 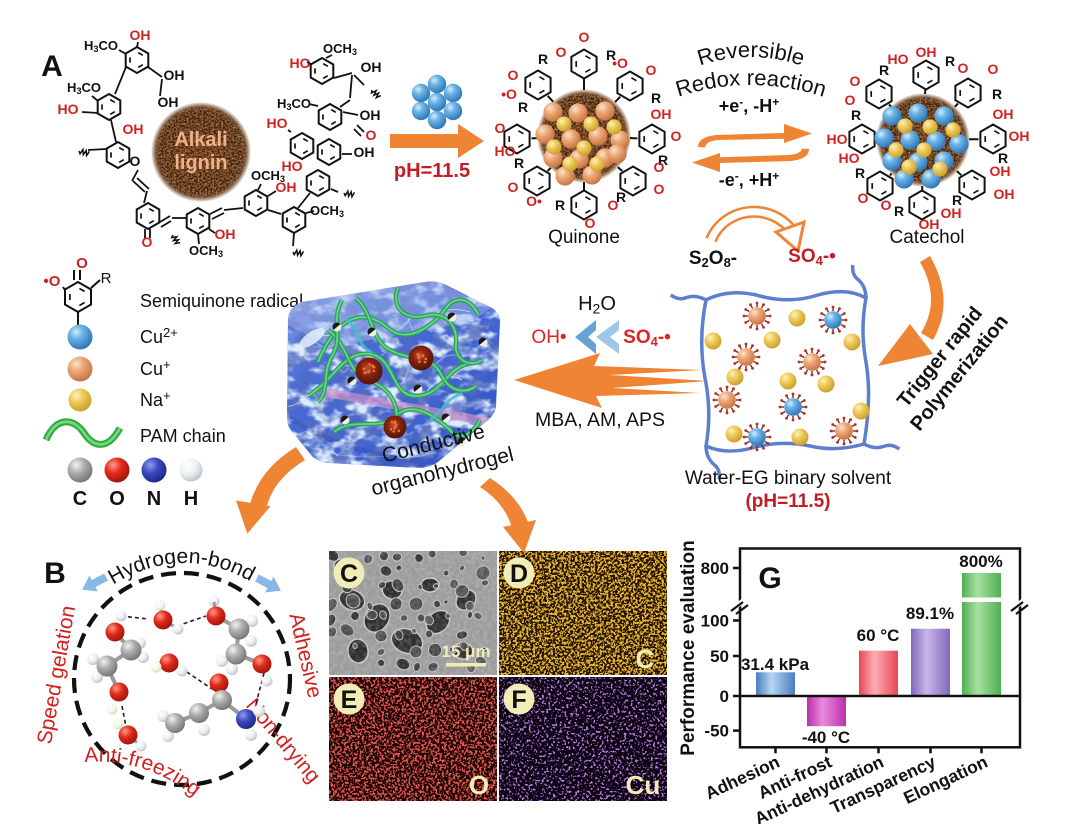 I want to click on svg-text: Anti-freezing, so click(x=145, y=771).